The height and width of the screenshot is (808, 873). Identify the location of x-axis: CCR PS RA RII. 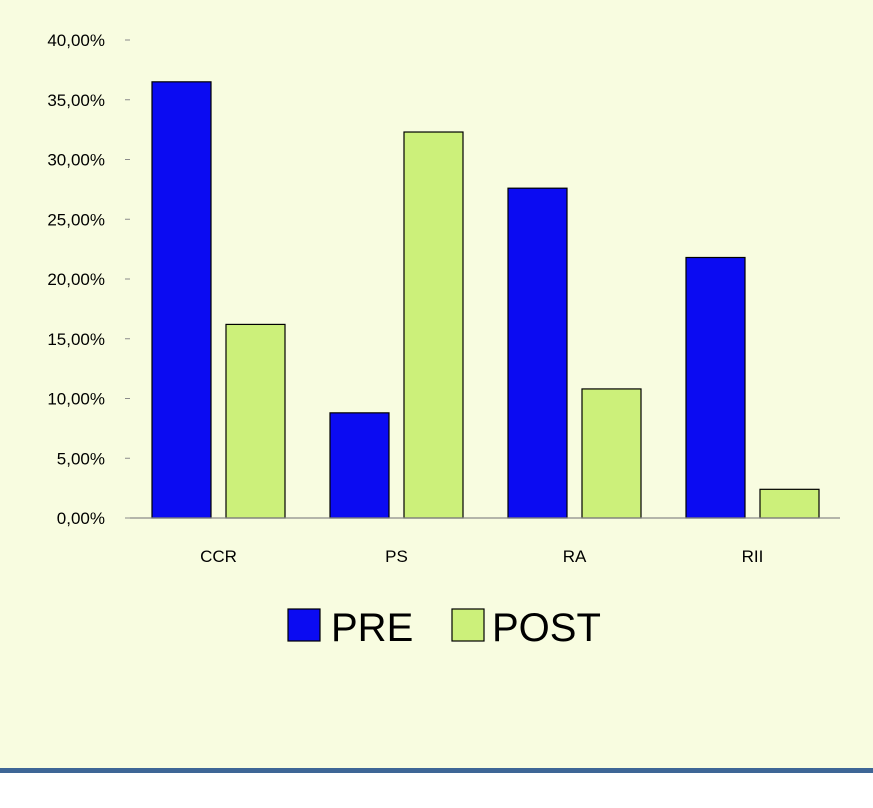
(481, 556).